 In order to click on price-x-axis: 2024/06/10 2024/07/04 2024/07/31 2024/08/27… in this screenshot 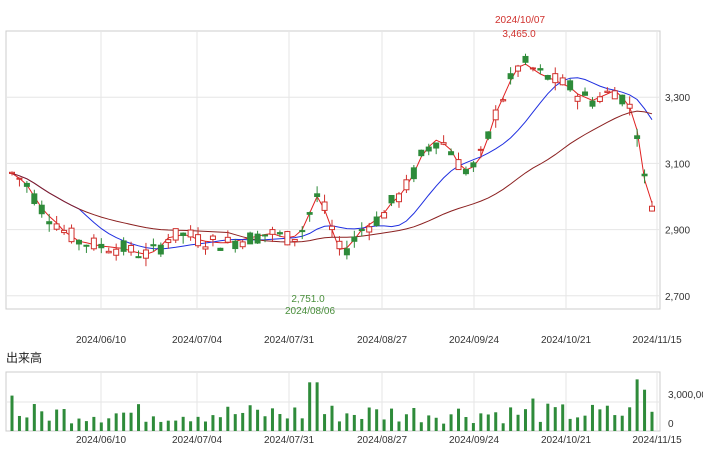, I will do `click(379, 340)`.